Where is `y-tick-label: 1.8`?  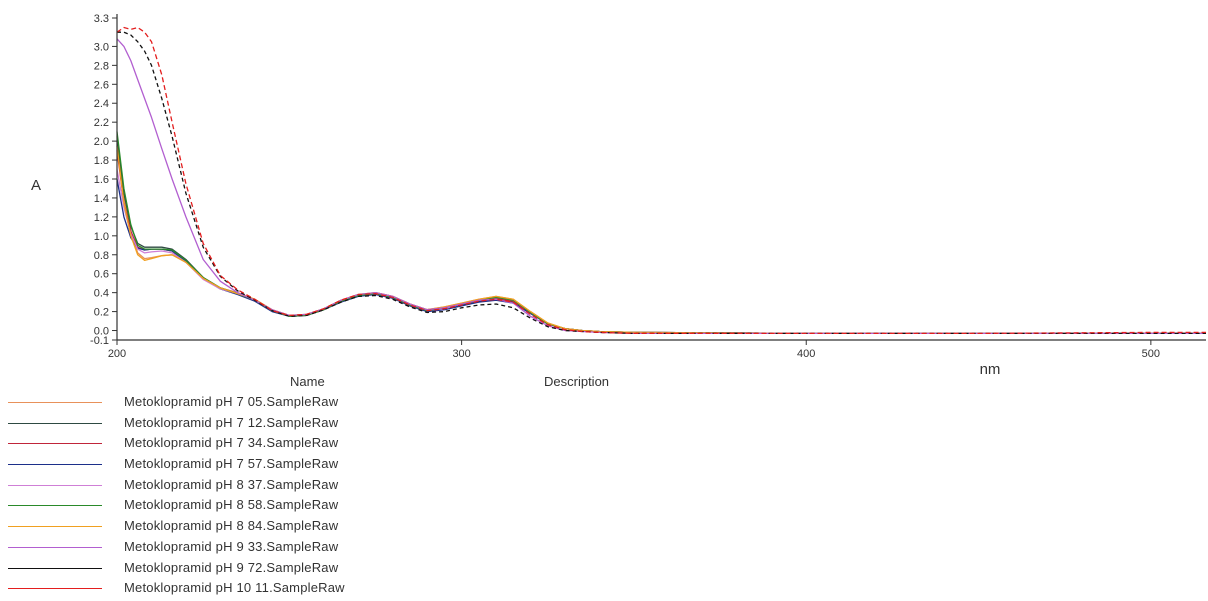
y-tick-label: 1.8 is located at coordinates (101, 161).